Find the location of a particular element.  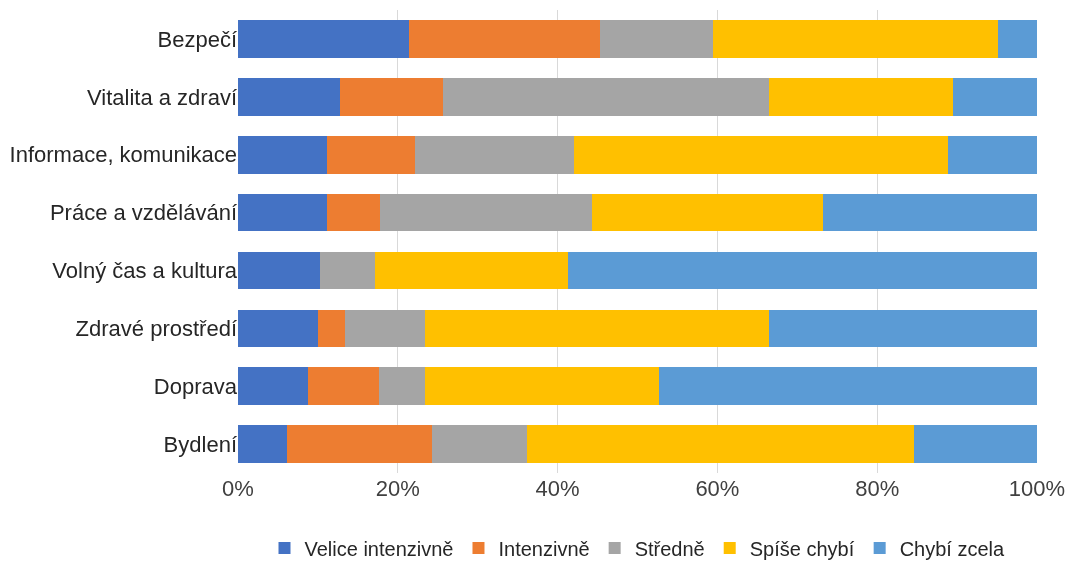

x-tick-label: 60% is located at coordinates (717, 488).